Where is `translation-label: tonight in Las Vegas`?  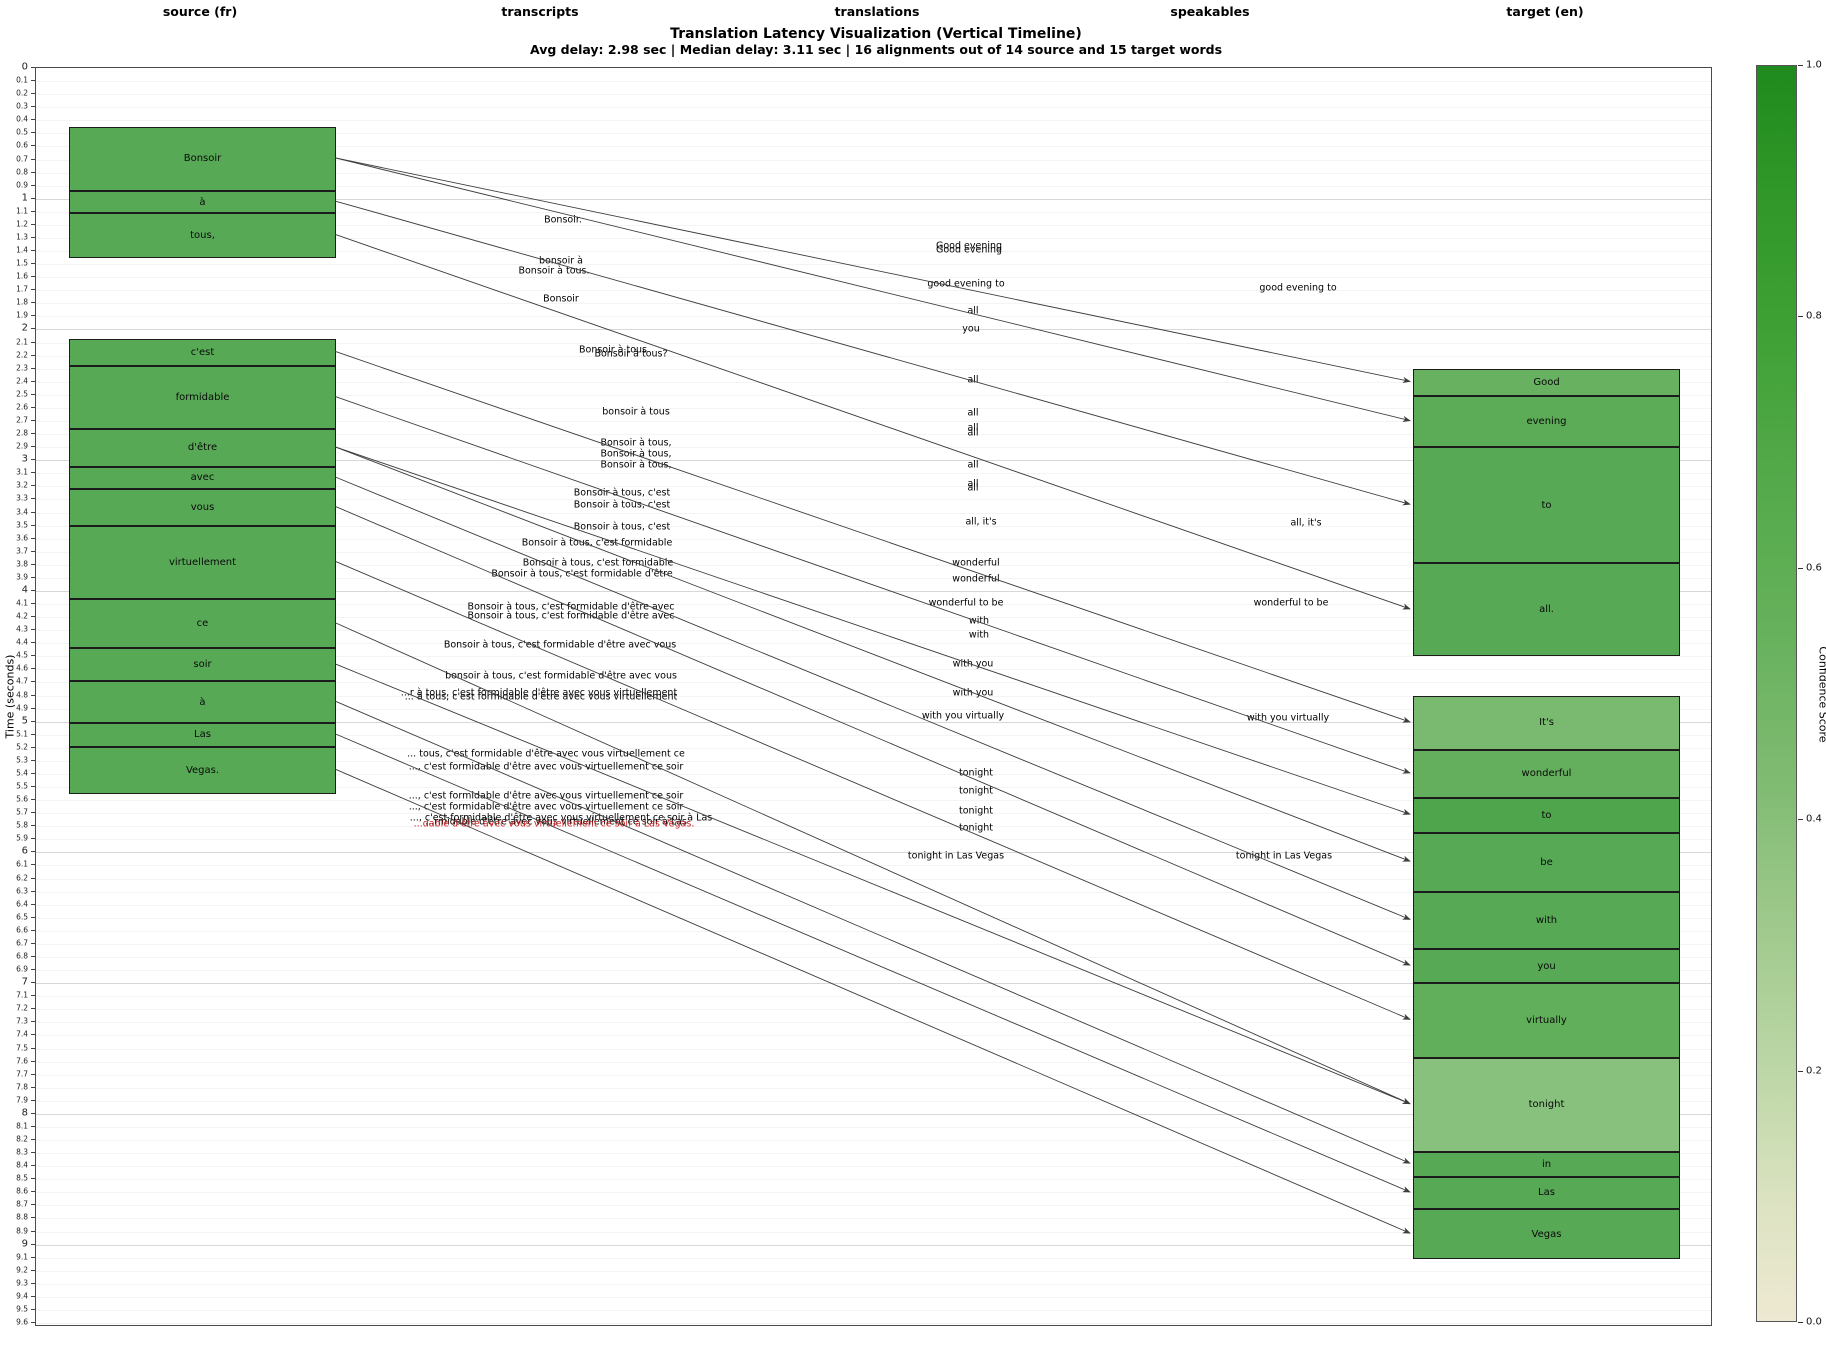
translation-label: tonight in Las Vegas is located at coordinates (956, 856).